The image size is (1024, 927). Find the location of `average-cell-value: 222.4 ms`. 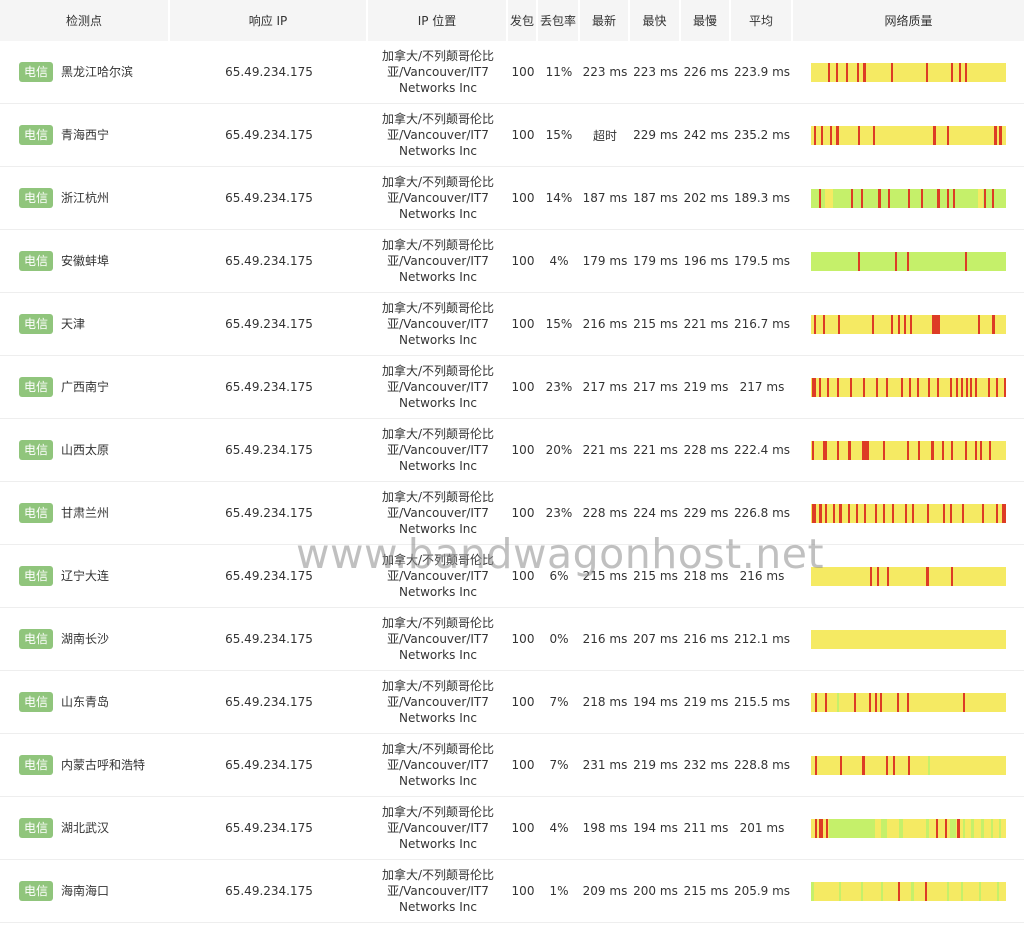

average-cell-value: 222.4 ms is located at coordinates (762, 450).